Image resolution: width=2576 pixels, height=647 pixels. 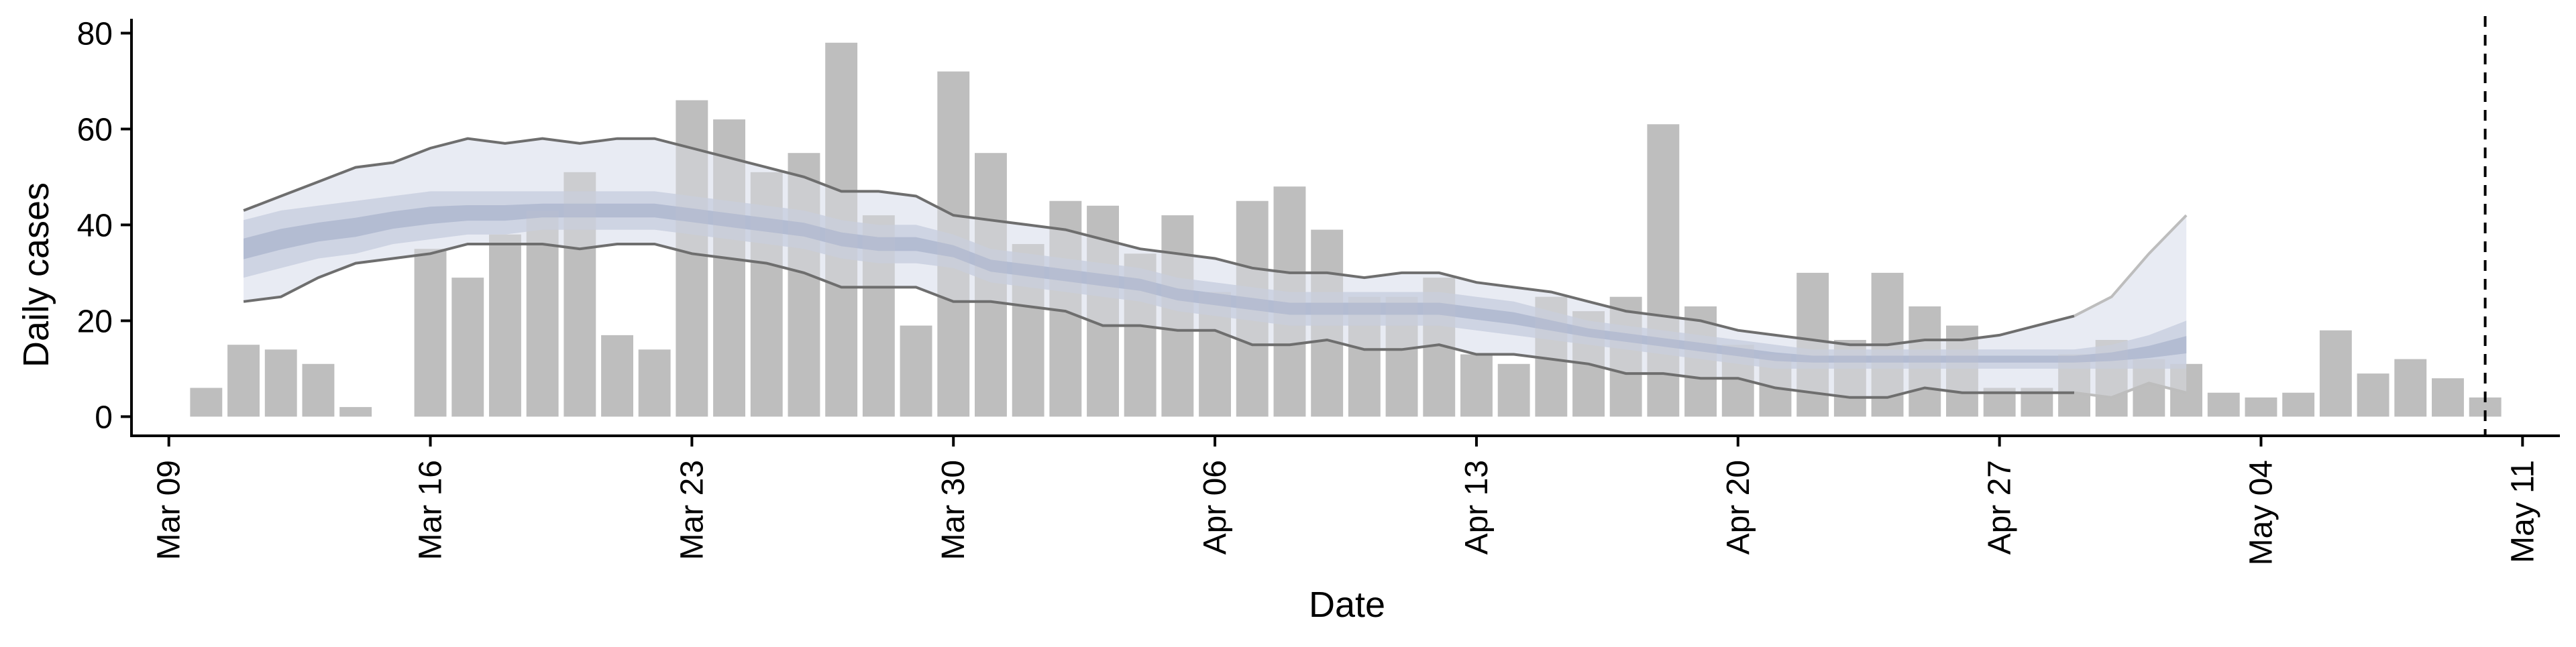 What do you see at coordinates (95, 34) in the screenshot?
I see `y-tick-label: 80` at bounding box center [95, 34].